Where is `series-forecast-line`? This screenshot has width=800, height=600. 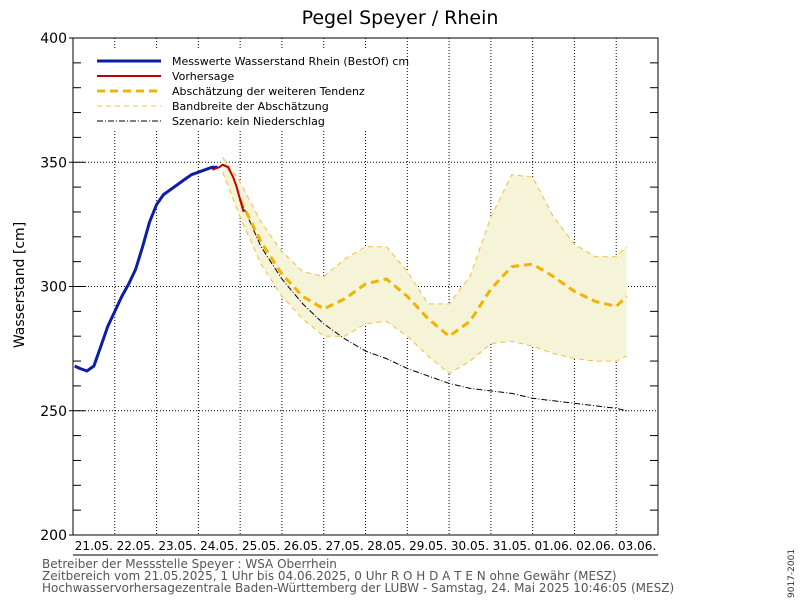 series-forecast-line is located at coordinates (228, 188).